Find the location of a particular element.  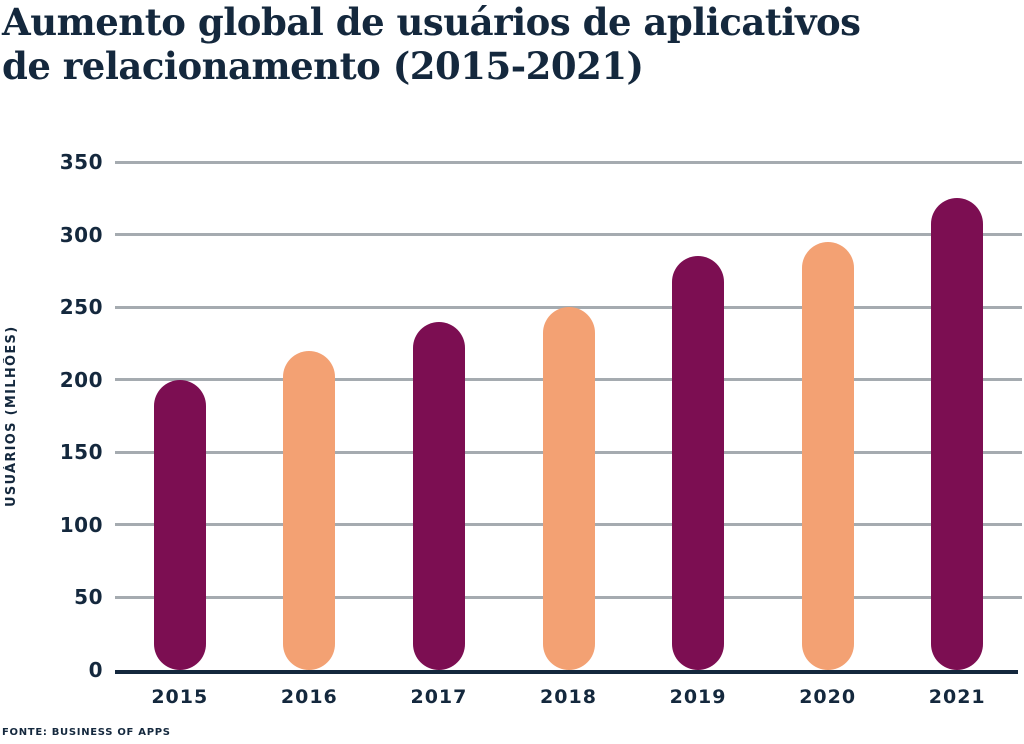

y-tick-label-250: 250 is located at coordinates (81, 307).